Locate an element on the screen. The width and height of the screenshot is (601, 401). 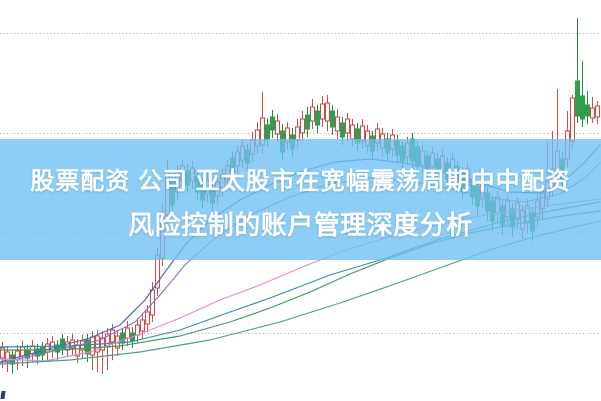
banner-title-line1: 股票配资 公司 亚太股市在宽幅震荡周期中中配资 is located at coordinates (300, 181).